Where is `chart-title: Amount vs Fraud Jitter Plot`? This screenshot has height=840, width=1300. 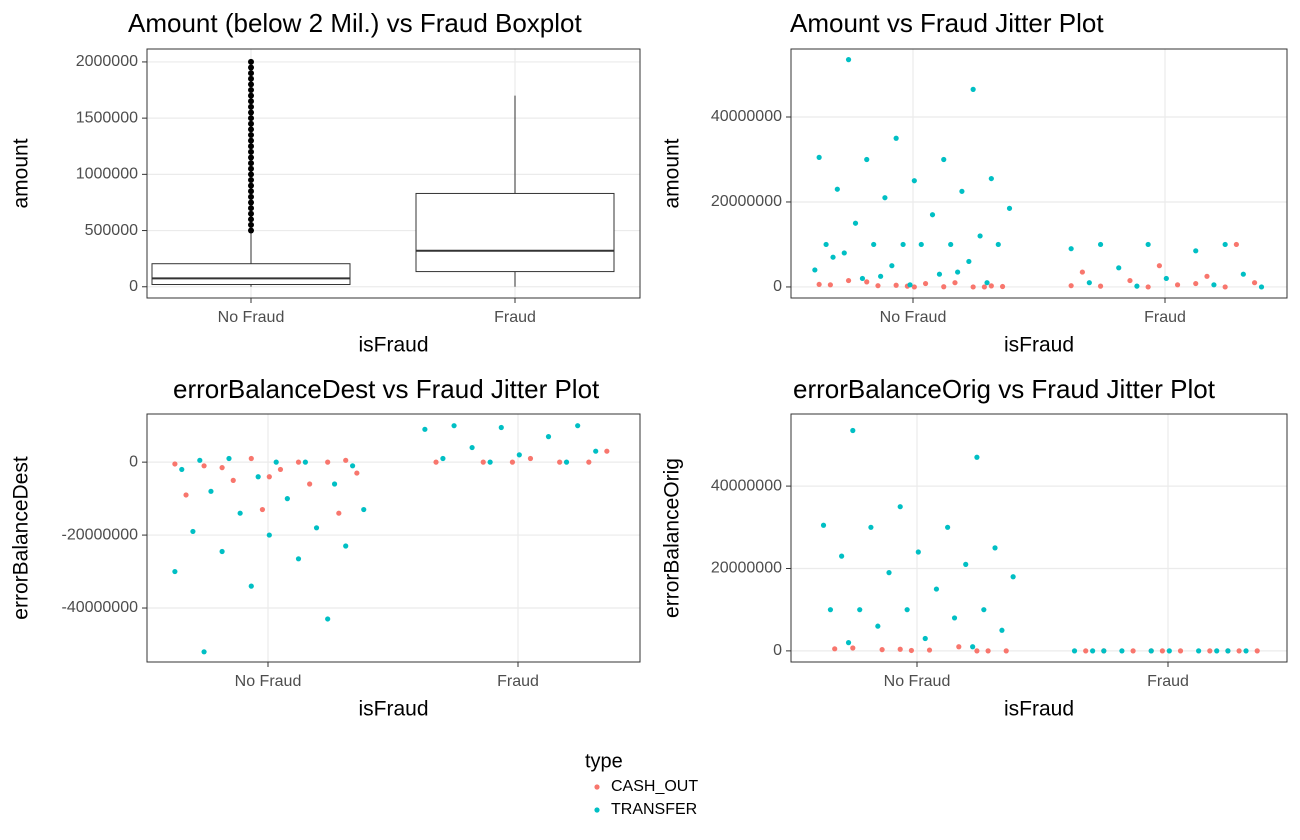 chart-title: Amount vs Fraud Jitter Plot is located at coordinates (947, 23).